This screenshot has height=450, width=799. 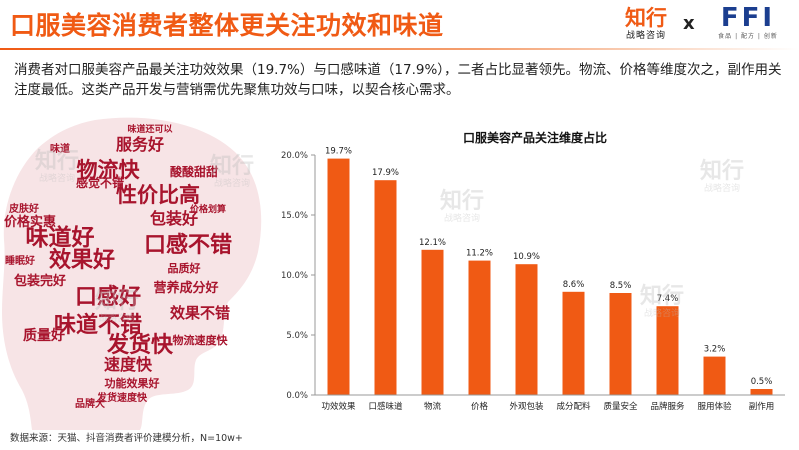 I want to click on bar-value-label: 8.6%, so click(x=574, y=285).